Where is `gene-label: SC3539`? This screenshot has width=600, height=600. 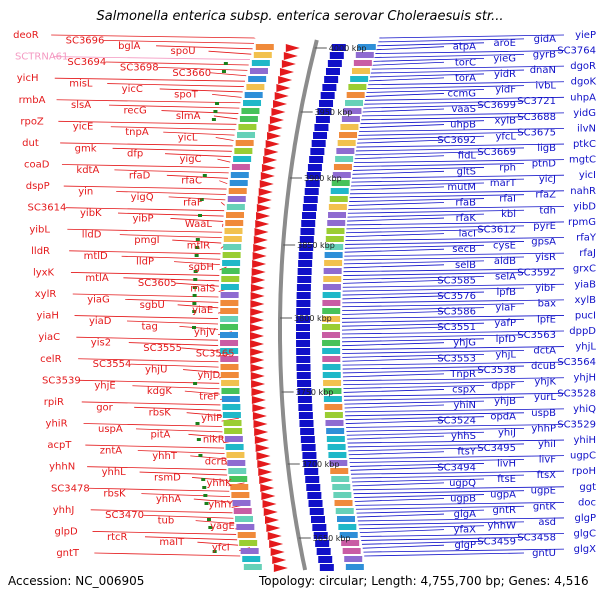
gene-label: SC3539 is located at coordinates (61, 380).